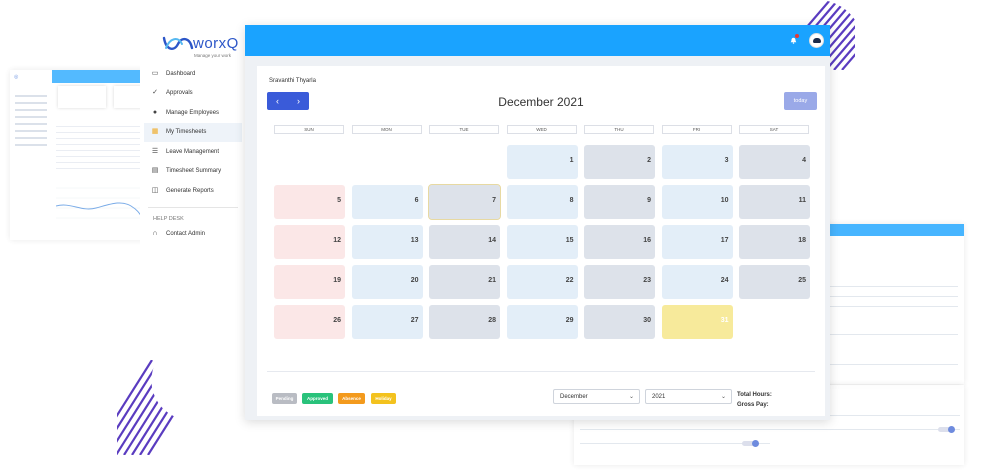  I want to click on calendar-day-number: 18, so click(802, 240).